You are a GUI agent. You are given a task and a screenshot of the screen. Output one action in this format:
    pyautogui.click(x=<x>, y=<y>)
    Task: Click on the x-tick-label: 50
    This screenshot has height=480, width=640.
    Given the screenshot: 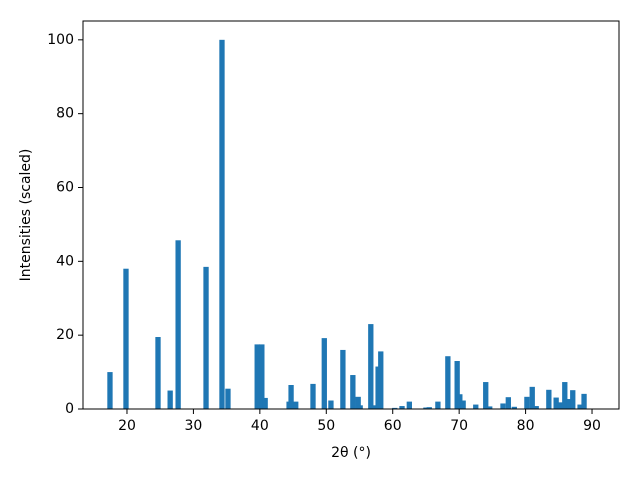 What is the action you would take?
    pyautogui.click(x=326, y=426)
    